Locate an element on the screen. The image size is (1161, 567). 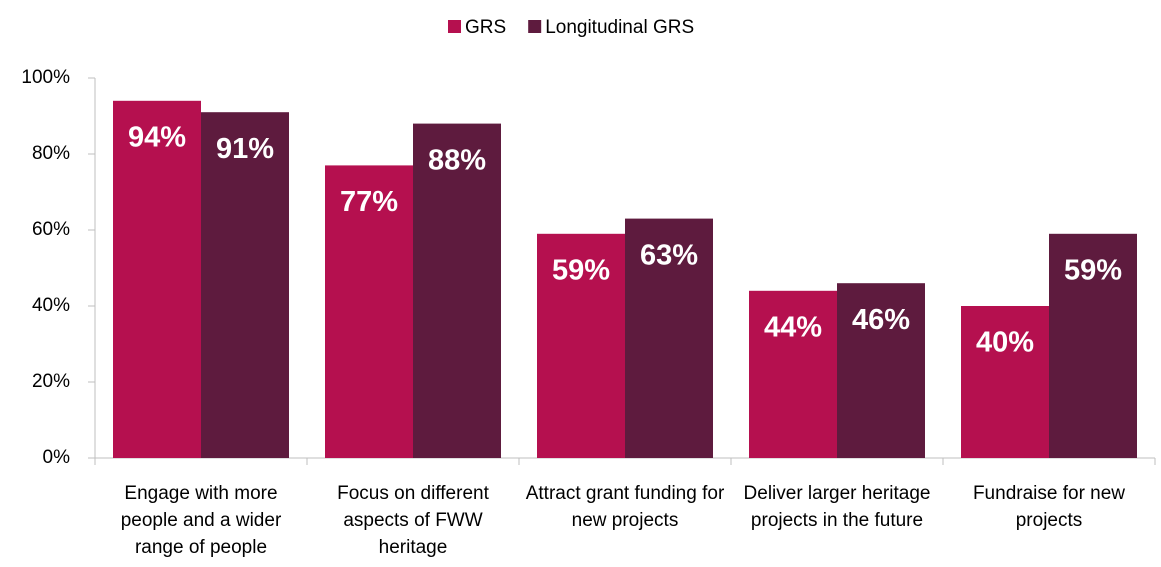
value-label: 40% is located at coordinates (1005, 343).